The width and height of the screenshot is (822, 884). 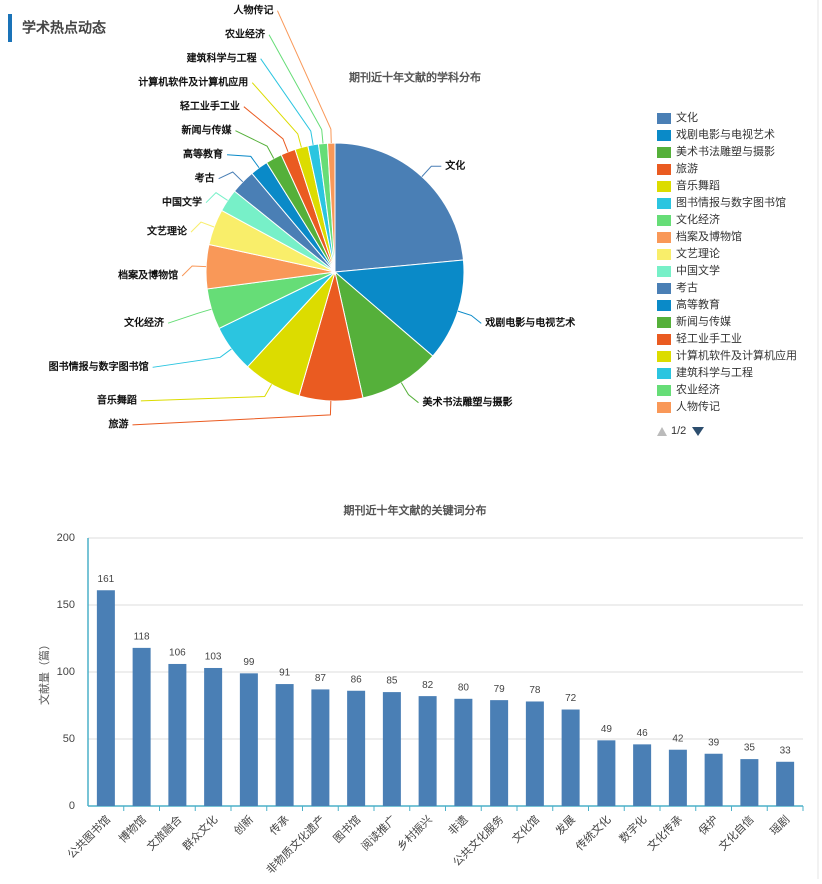 I want to click on y-tick-label: 150, so click(x=66, y=605).